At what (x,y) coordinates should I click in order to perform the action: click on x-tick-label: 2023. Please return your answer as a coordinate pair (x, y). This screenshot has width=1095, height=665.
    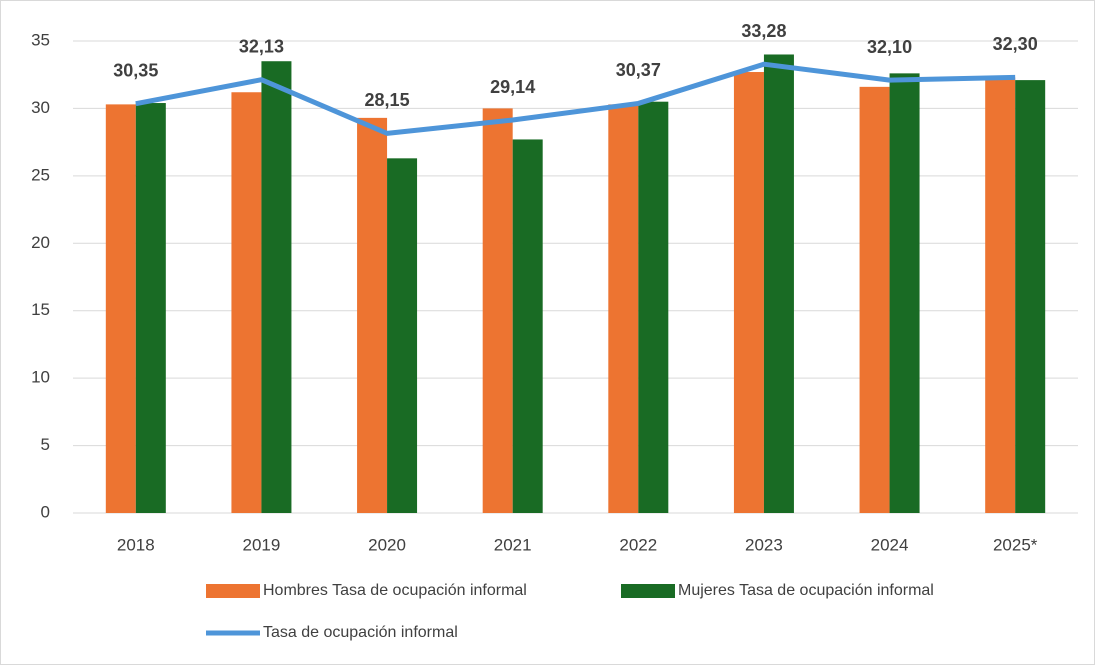
    Looking at the image, I should click on (764, 544).